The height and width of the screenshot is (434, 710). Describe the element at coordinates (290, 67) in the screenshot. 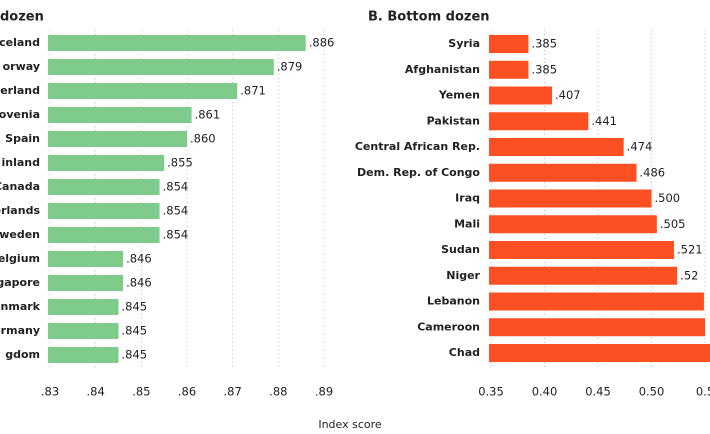

I see `value-label: .879` at that location.